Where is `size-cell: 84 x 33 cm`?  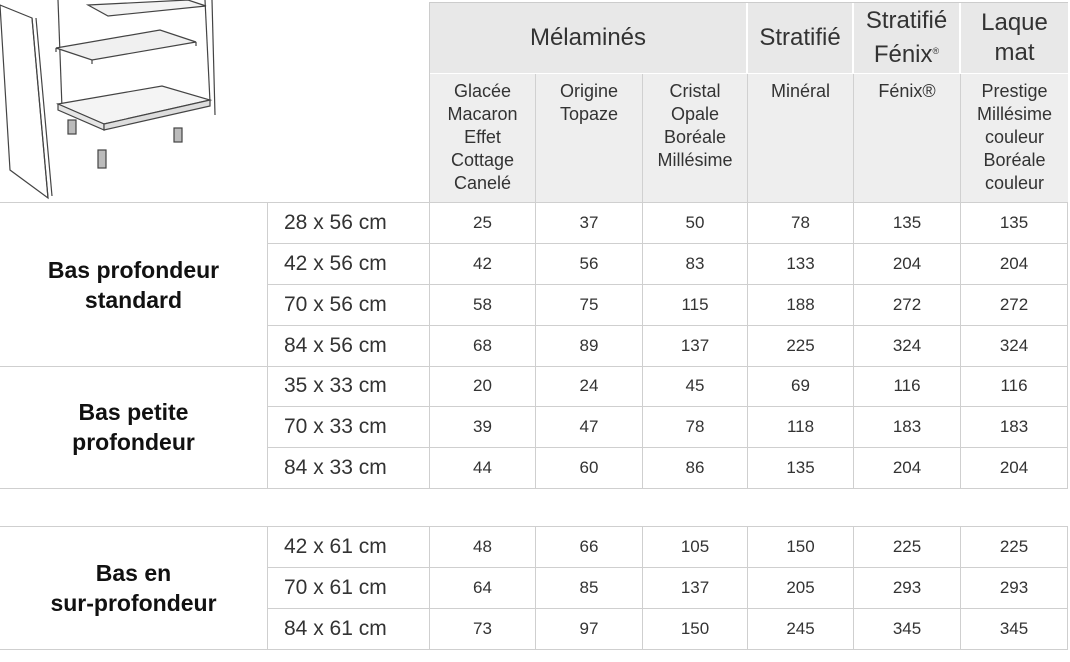 size-cell: 84 x 33 cm is located at coordinates (348, 468).